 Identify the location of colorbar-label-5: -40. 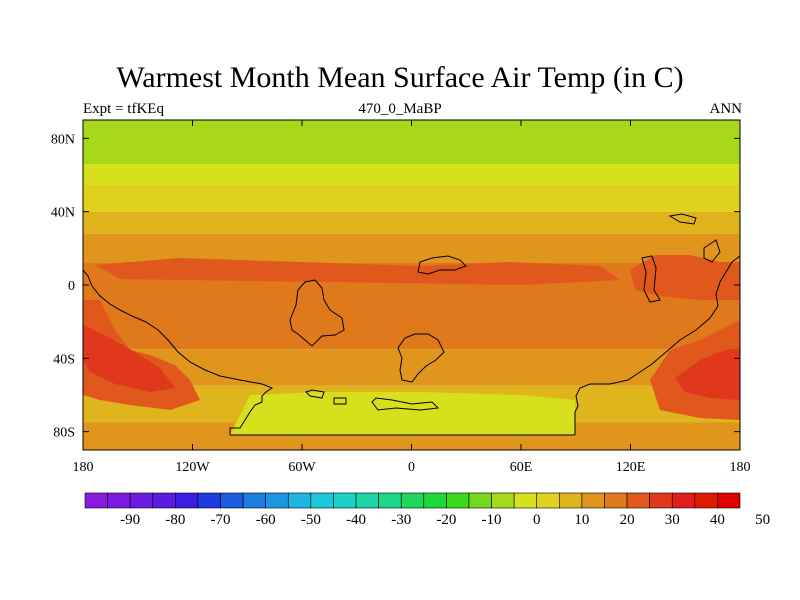
(356, 520).